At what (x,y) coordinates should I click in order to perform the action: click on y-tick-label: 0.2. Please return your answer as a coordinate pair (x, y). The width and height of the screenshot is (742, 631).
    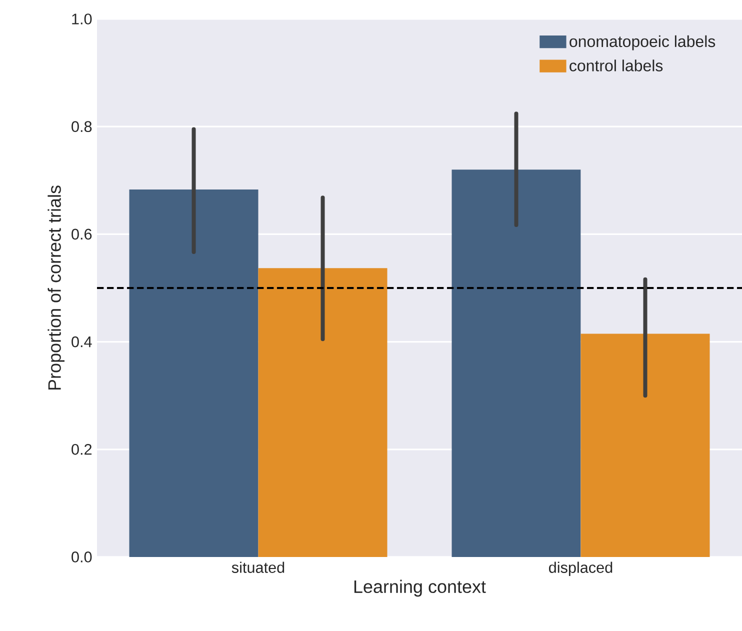
    Looking at the image, I should click on (82, 449).